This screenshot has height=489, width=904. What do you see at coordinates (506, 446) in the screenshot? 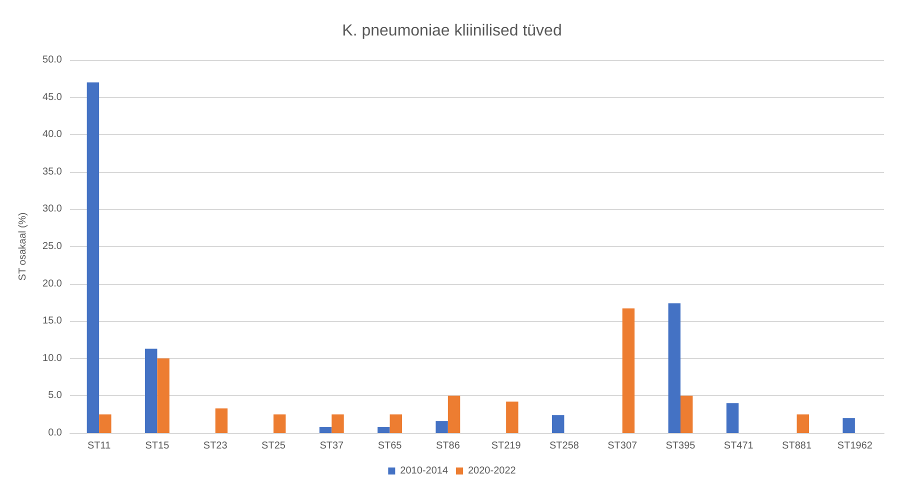
I see `x-tick-label: ST219` at bounding box center [506, 446].